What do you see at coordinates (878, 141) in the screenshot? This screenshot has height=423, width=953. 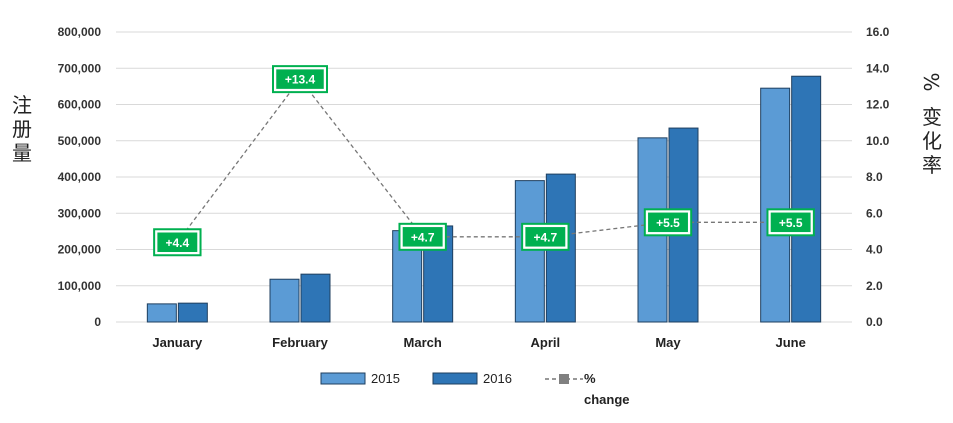 I see `y2-tick-label: 10.0` at bounding box center [878, 141].